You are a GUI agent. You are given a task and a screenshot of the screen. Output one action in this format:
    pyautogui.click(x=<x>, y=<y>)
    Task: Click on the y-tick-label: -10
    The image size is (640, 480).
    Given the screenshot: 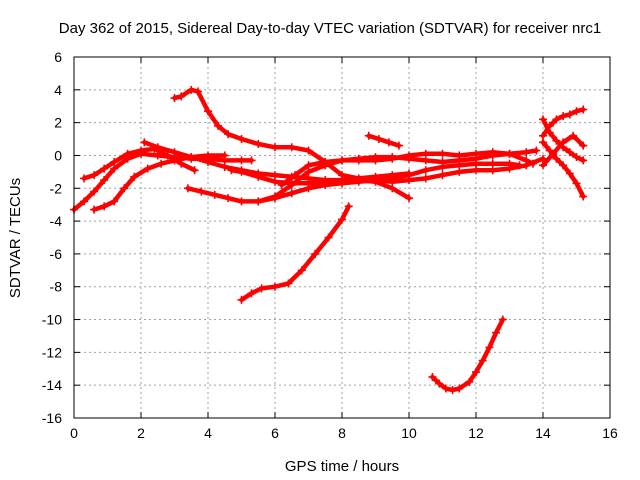 What is the action you would take?
    pyautogui.click(x=52, y=320)
    